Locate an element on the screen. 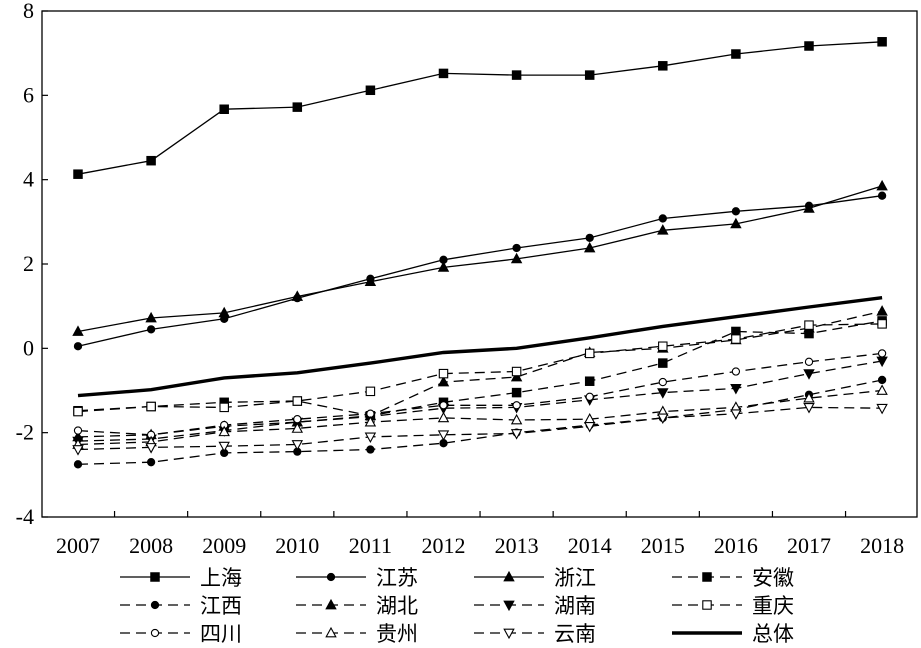 The image size is (921, 648). y-tick-label: 0 is located at coordinates (28, 347).